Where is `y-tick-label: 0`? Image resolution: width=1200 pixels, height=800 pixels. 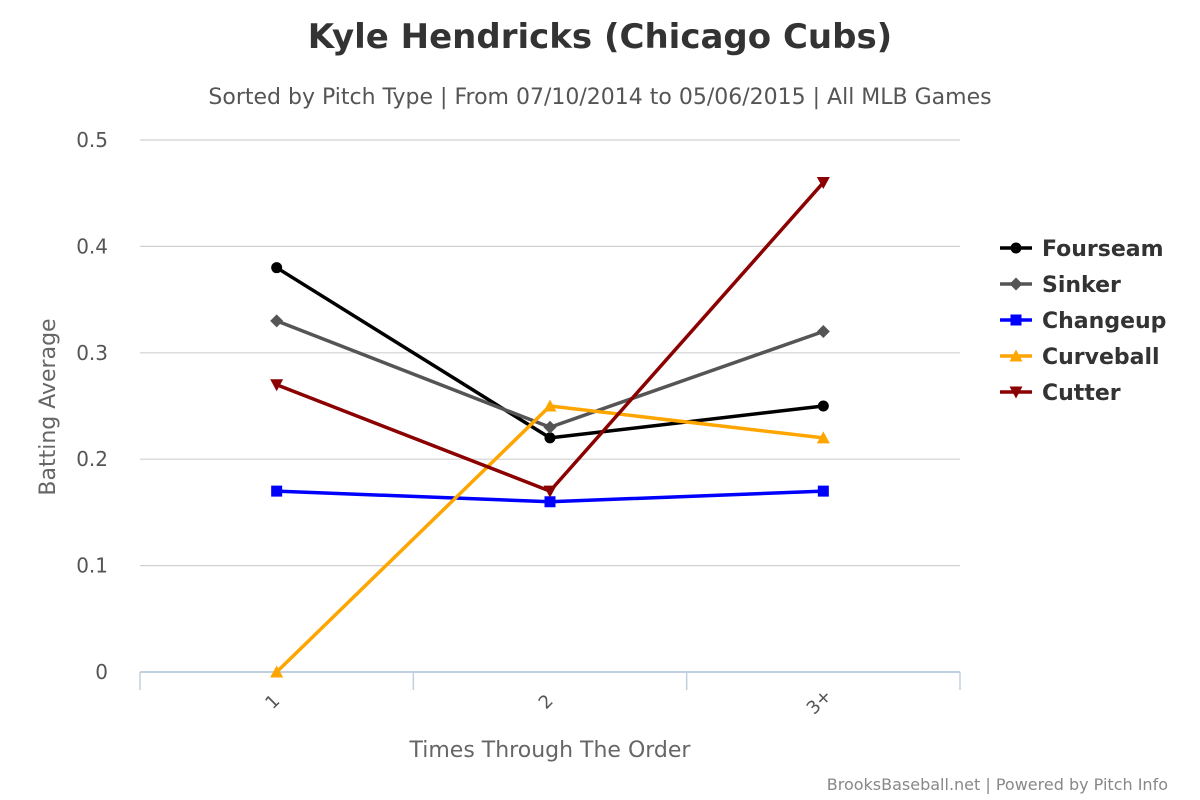
y-tick-label: 0 is located at coordinates (101, 672).